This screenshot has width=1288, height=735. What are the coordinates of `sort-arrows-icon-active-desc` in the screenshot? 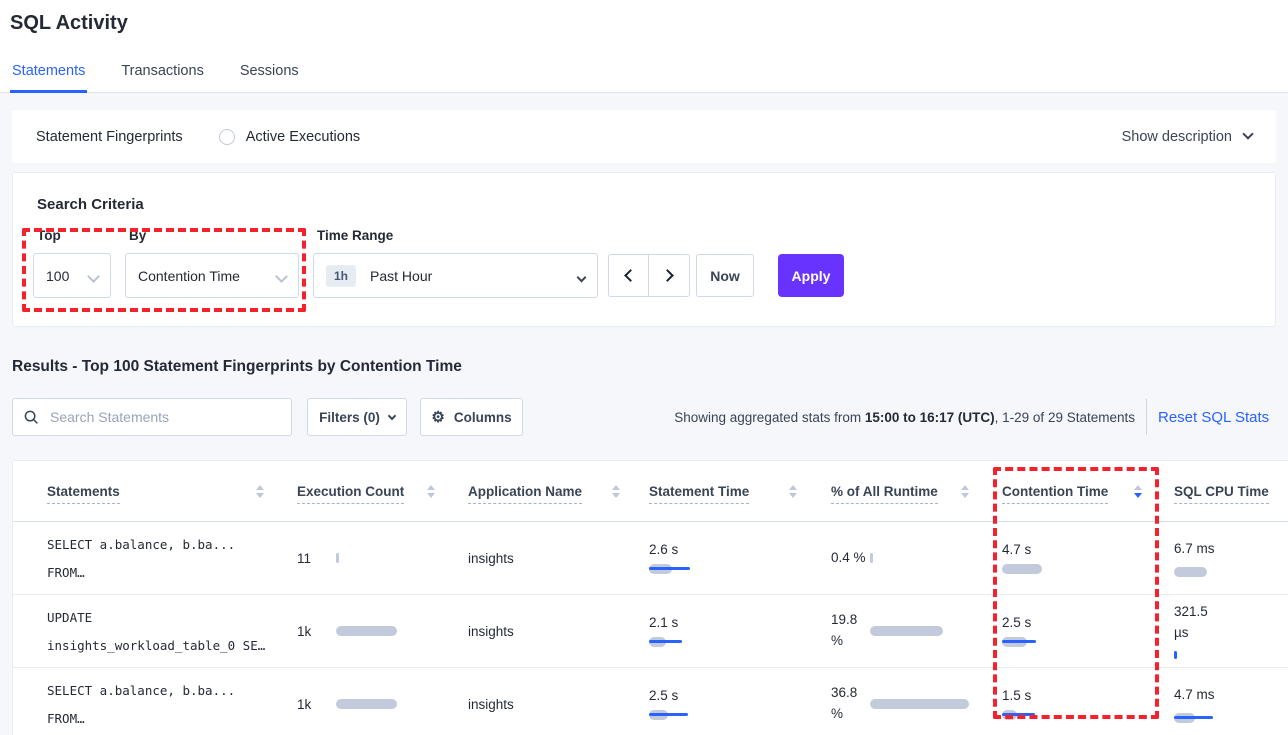 It's located at (1138, 491).